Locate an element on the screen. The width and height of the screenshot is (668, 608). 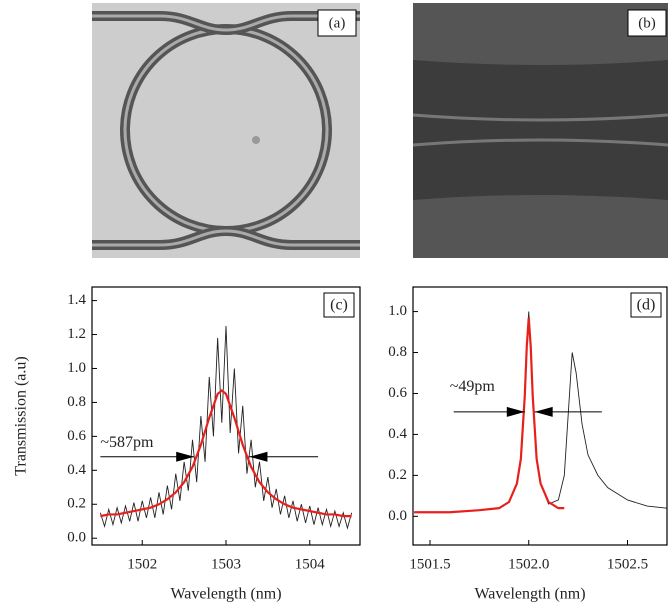
x-tick-label: 1503 is located at coordinates (226, 564).